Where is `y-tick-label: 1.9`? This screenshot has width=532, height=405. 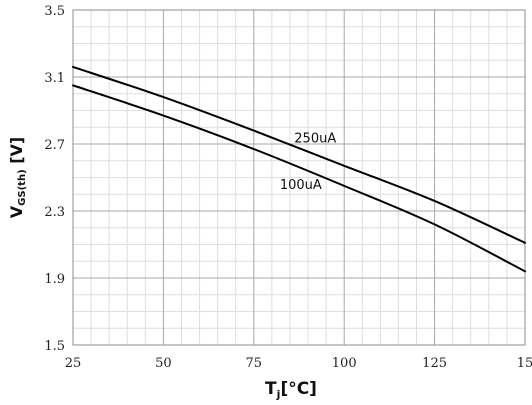
y-tick-label: 1.9 is located at coordinates (54, 279).